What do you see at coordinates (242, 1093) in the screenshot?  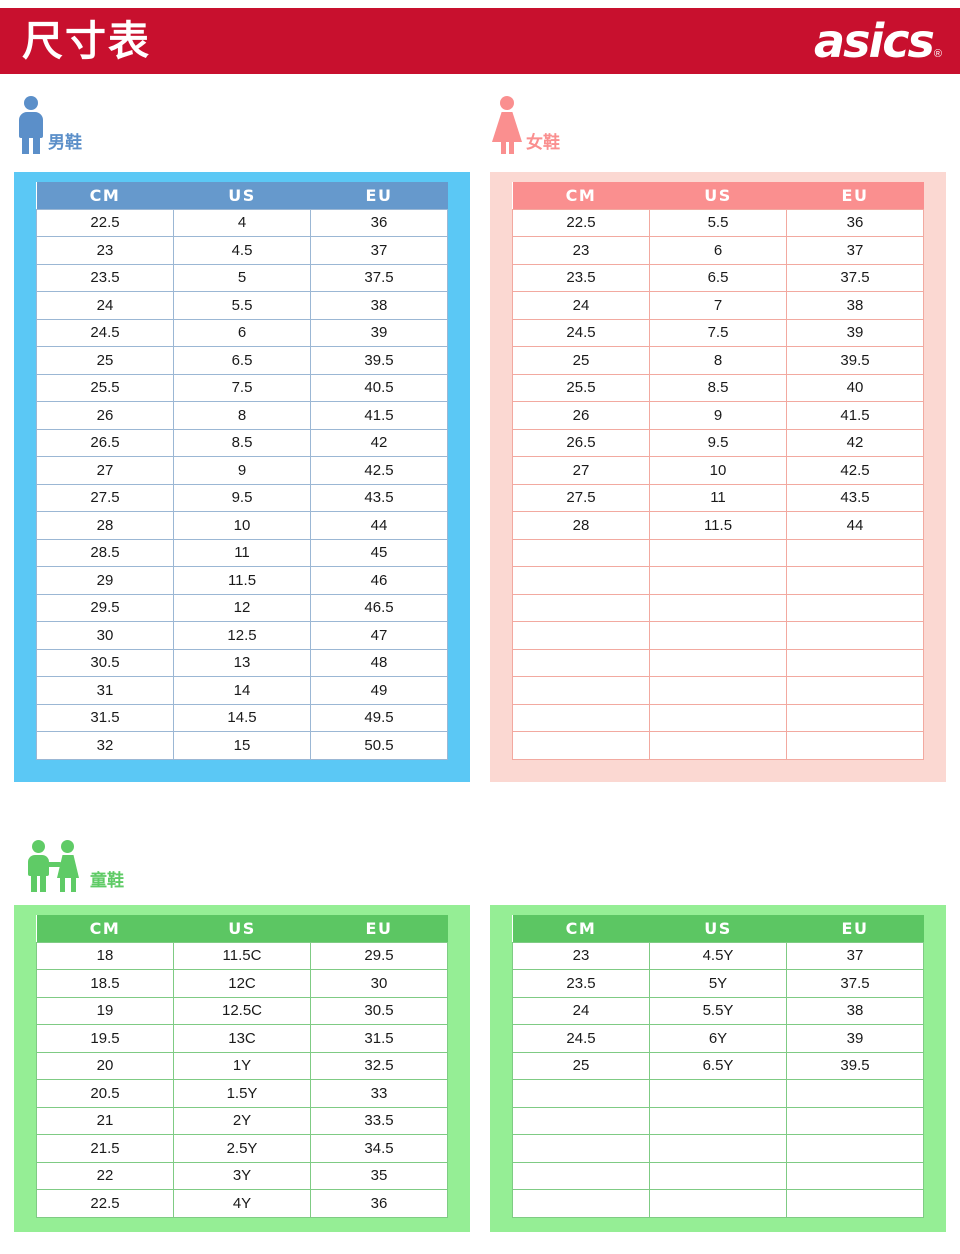 I see `table-row: 20.5 1.5Y 33` at bounding box center [242, 1093].